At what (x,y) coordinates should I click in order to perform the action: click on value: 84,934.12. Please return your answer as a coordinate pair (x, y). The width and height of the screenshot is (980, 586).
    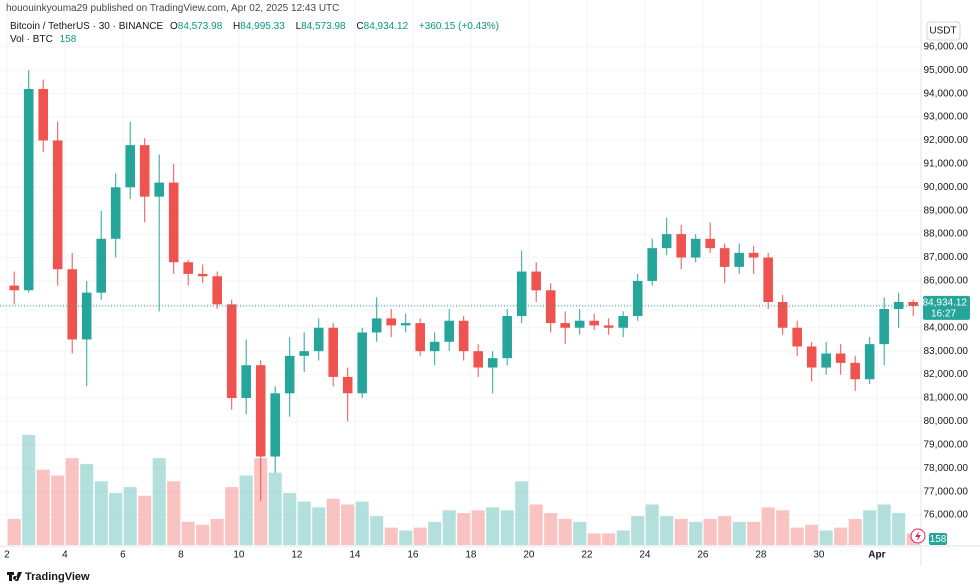
    Looking at the image, I should click on (386, 26).